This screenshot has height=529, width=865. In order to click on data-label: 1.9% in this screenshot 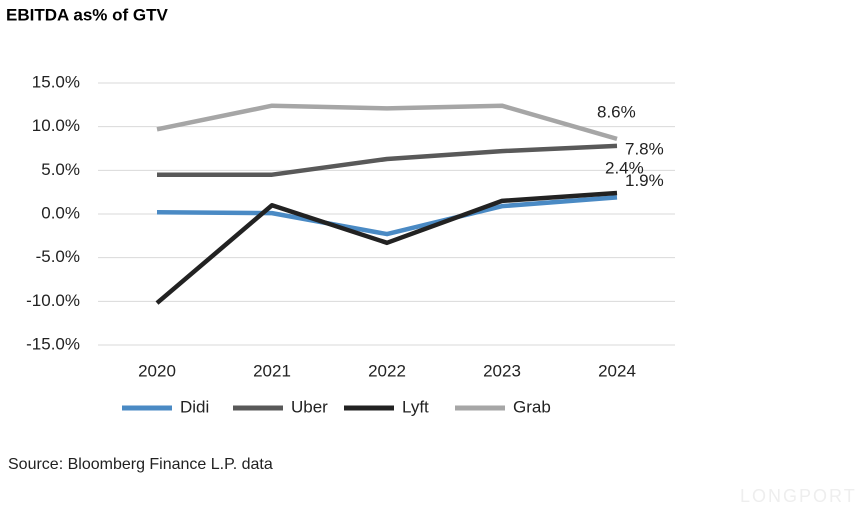, I will do `click(644, 180)`.